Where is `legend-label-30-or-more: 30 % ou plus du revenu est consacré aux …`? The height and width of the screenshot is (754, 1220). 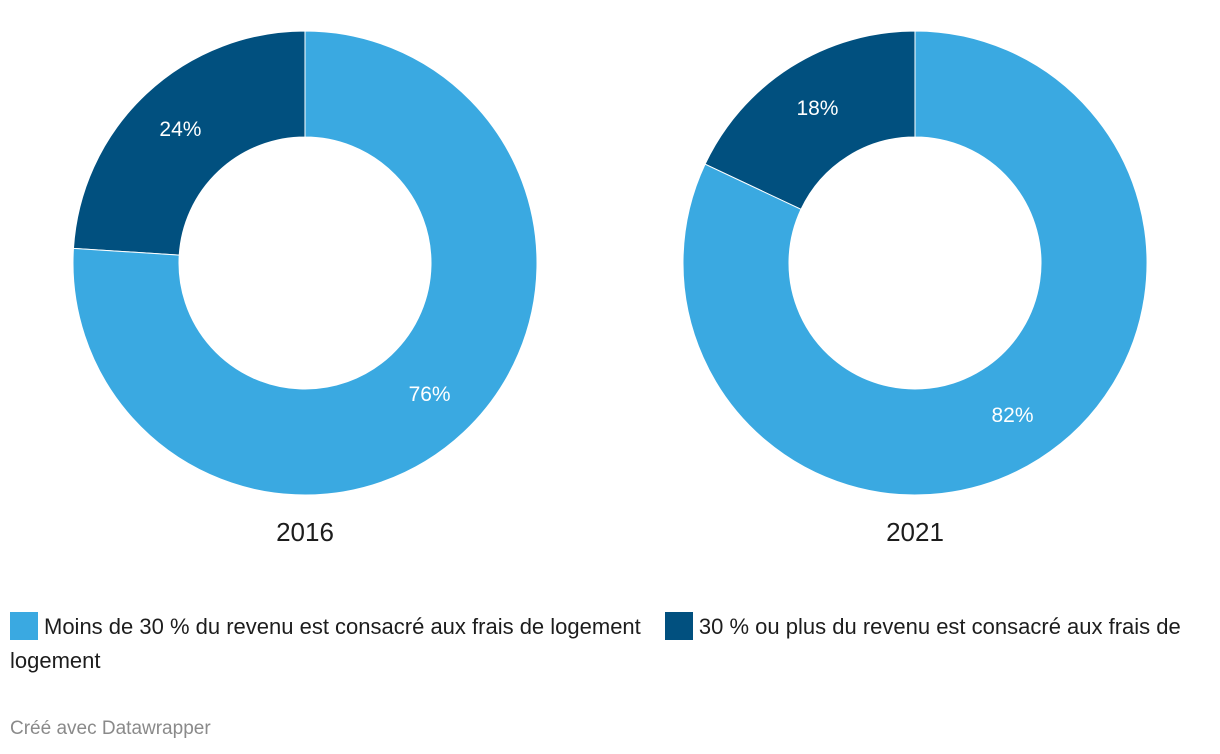 legend-label-30-or-more: 30 % ou plus du revenu est consacré aux … is located at coordinates (595, 643).